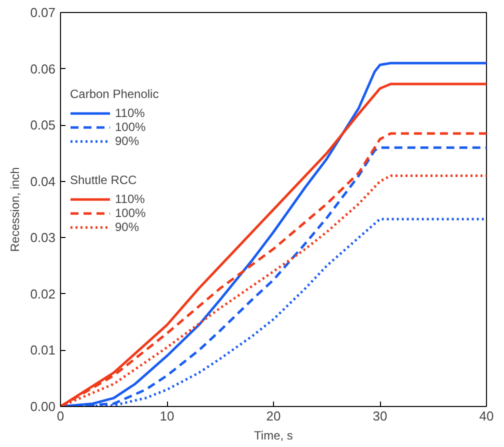 Image resolution: width=504 pixels, height=447 pixels. I want to click on y-tick-label: 0.05, so click(43, 125).